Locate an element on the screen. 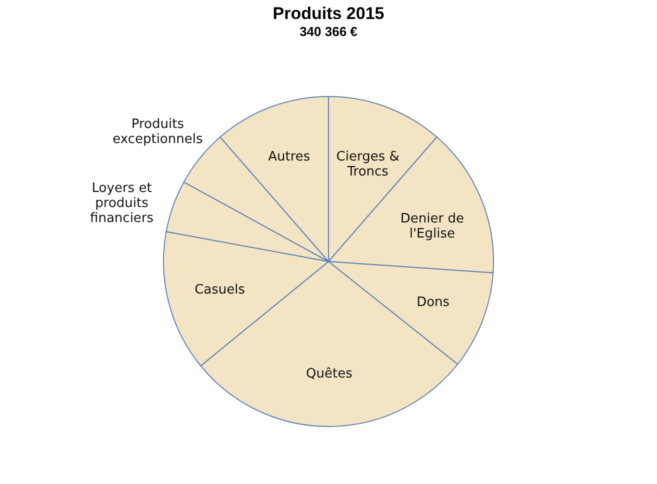 The width and height of the screenshot is (657, 484). slice-label: Loyers et produits financiers is located at coordinates (122, 203).